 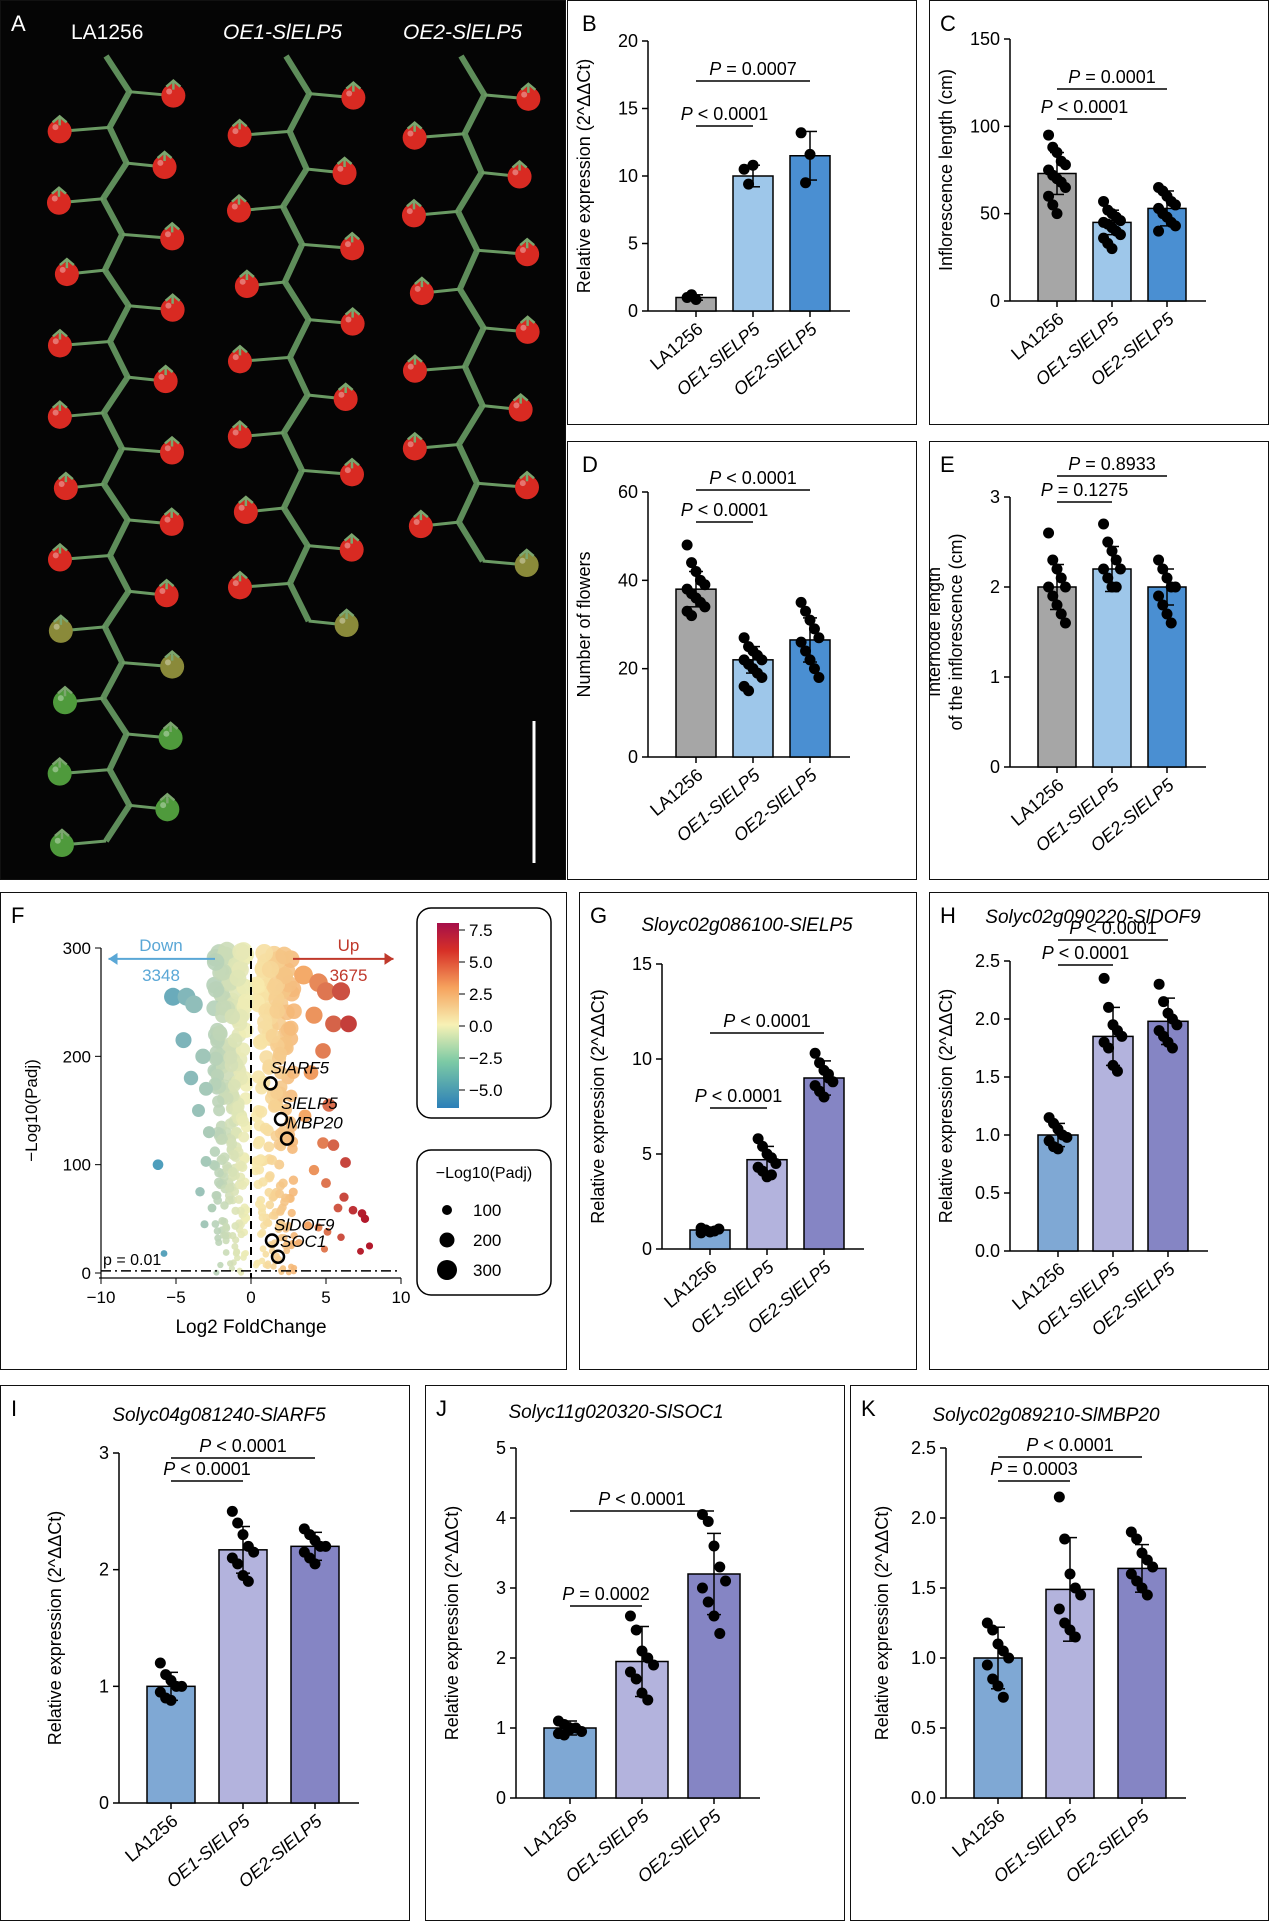 I want to click on y-tick-label: 0.5, so click(x=987, y=1193).